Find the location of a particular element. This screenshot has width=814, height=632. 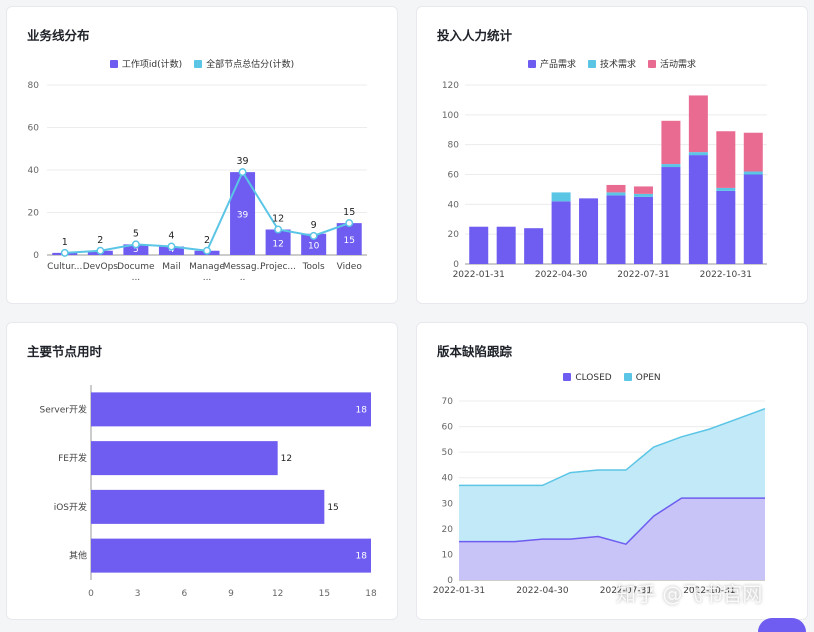

x-tick-label: 2022-01-31 is located at coordinates (459, 591).